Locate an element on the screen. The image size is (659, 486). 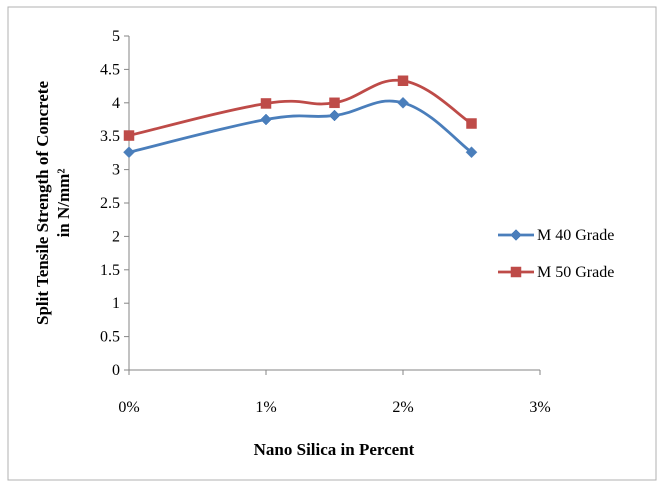
y-tick-label: 0.5 is located at coordinates (110, 337).